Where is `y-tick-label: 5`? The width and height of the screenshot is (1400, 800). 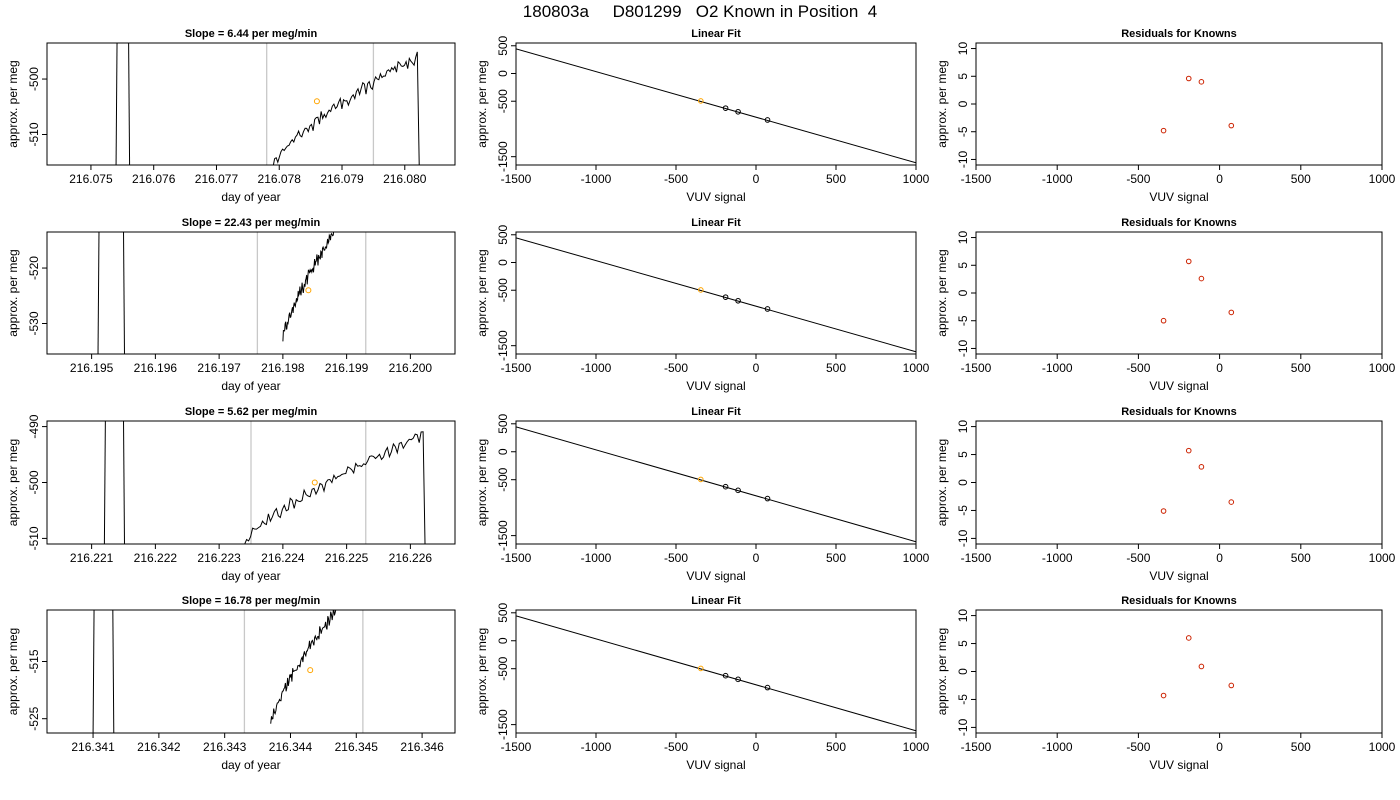 y-tick-label: 5 is located at coordinates (963, 454).